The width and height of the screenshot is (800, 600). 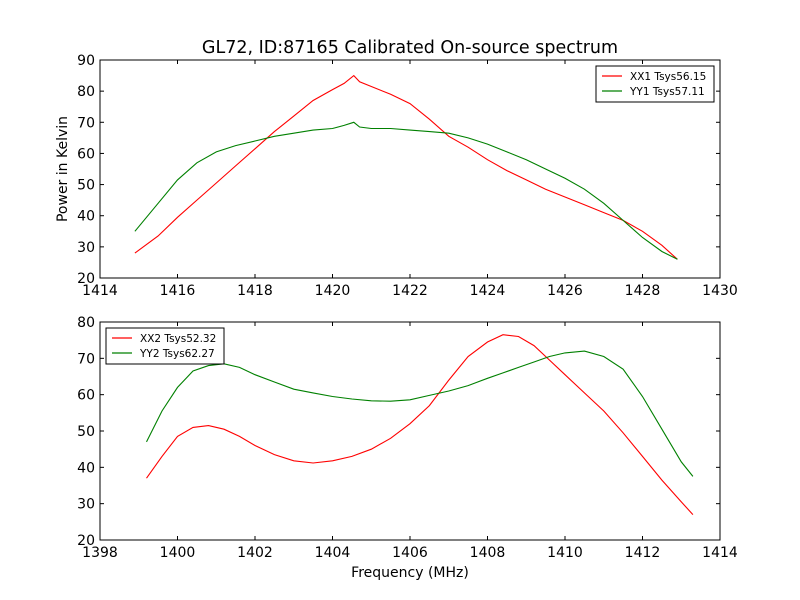 I want to click on legend-label: XX2 Tsys52.32, so click(x=178, y=339).